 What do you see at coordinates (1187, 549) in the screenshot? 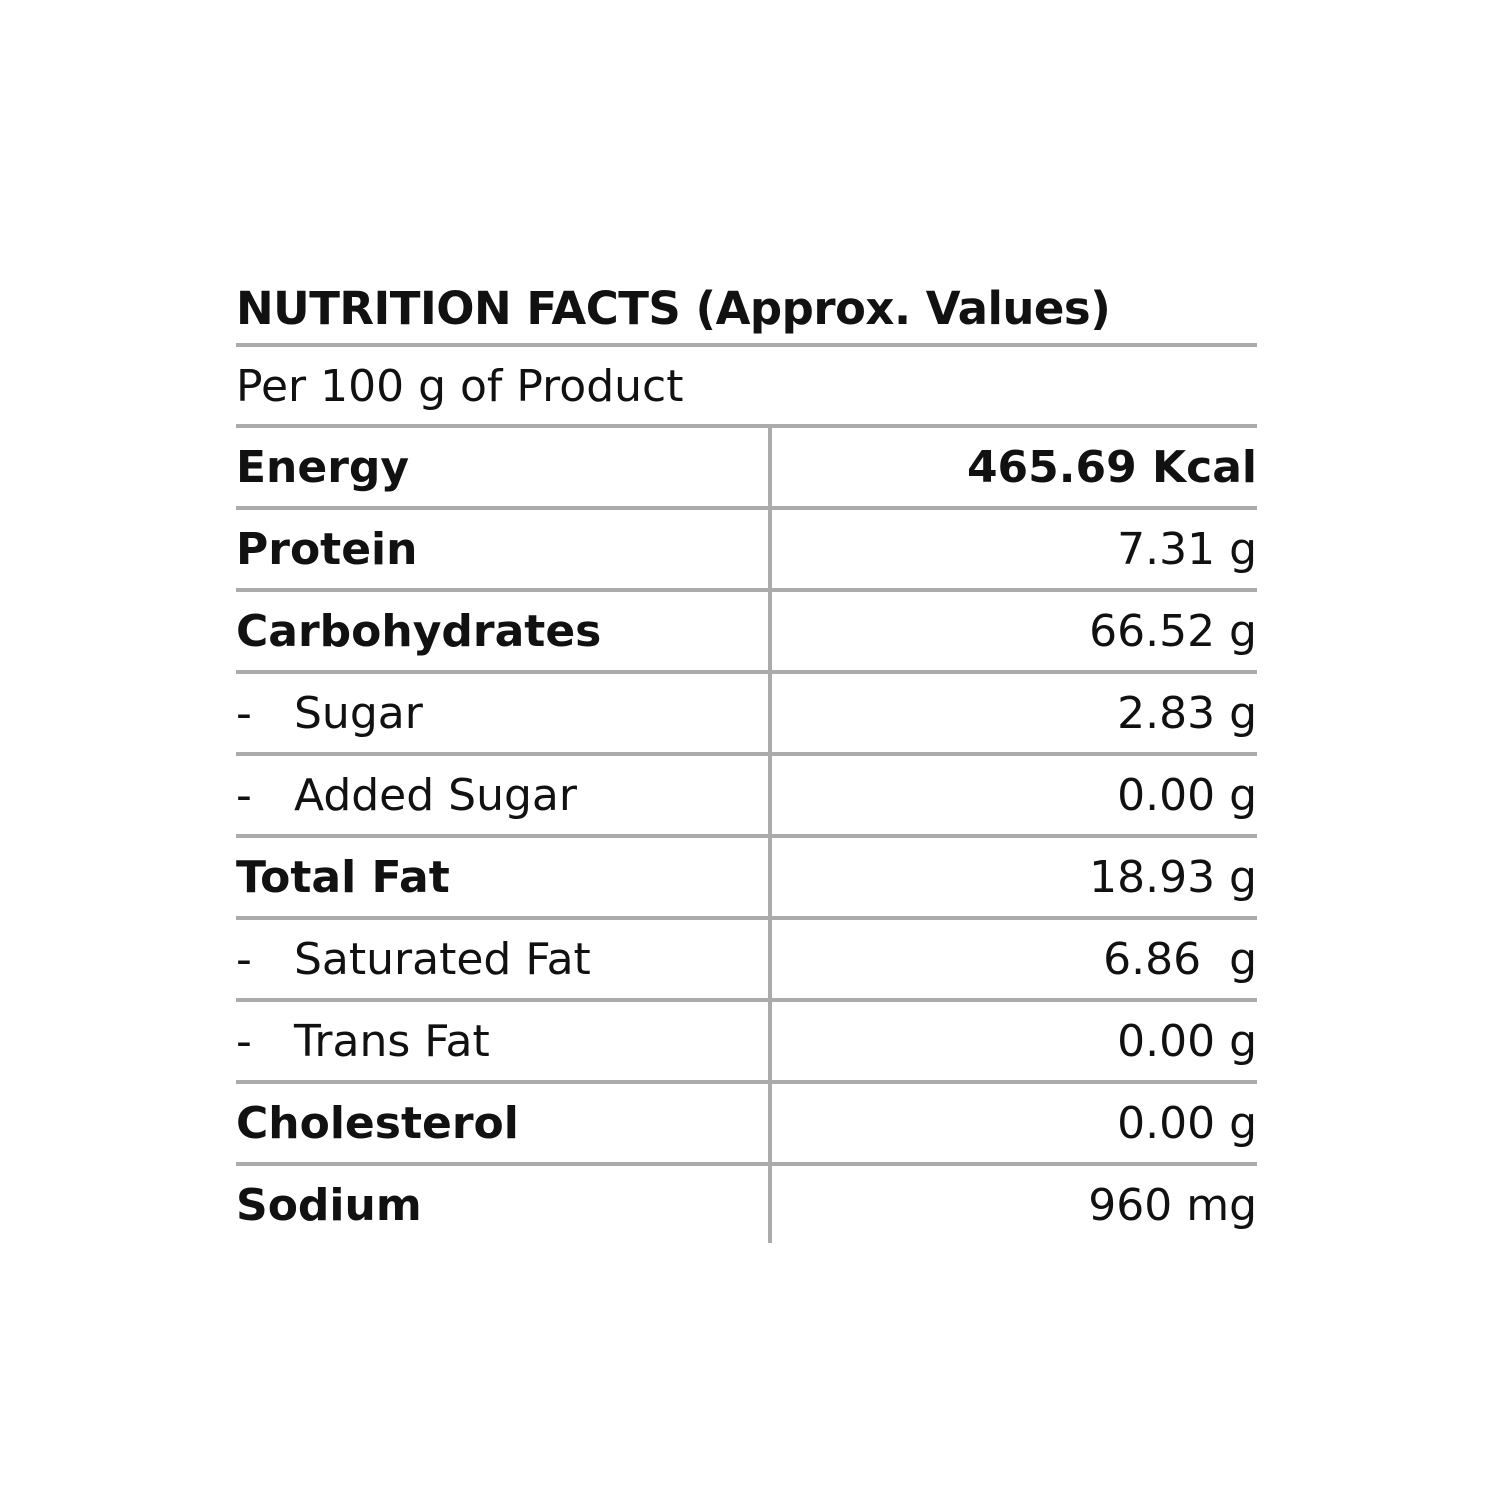
I see `nutrient-value: 7.31 g` at bounding box center [1187, 549].